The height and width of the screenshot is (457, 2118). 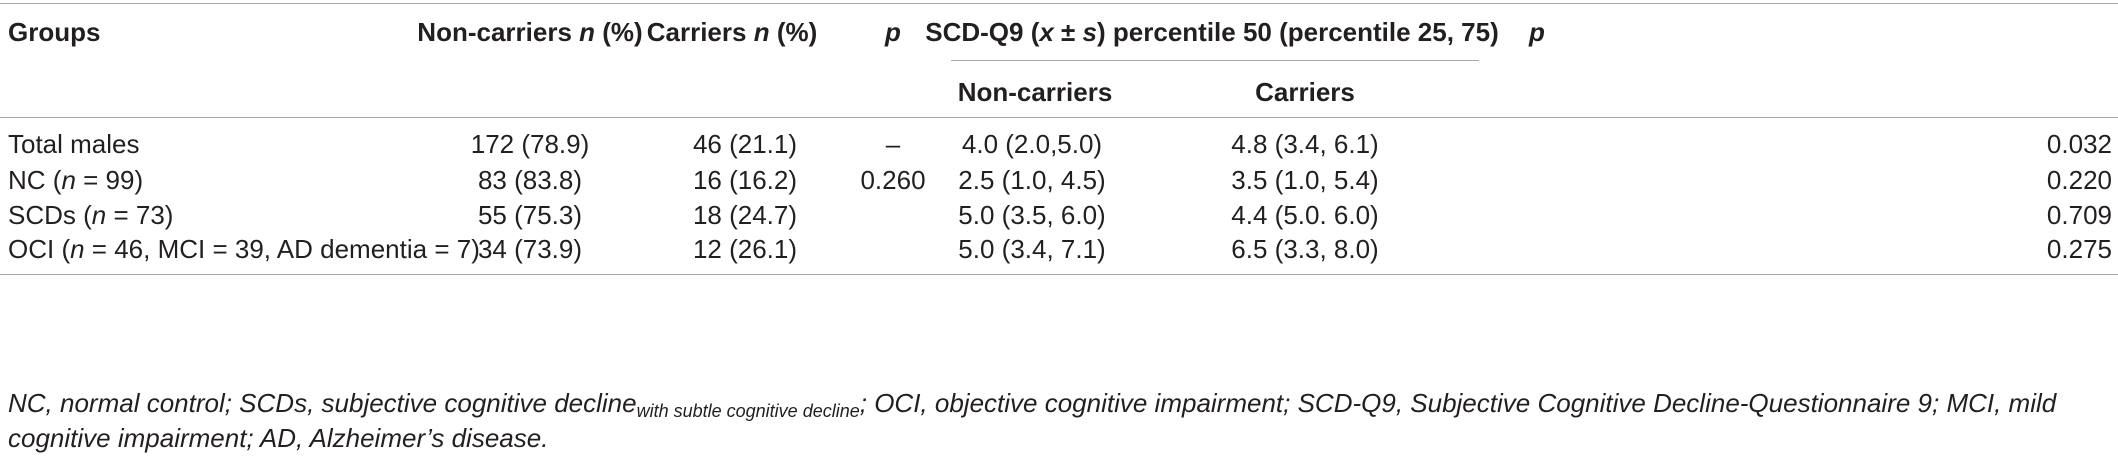 What do you see at coordinates (1059, 274) in the screenshot?
I see `table-bottom-rule` at bounding box center [1059, 274].